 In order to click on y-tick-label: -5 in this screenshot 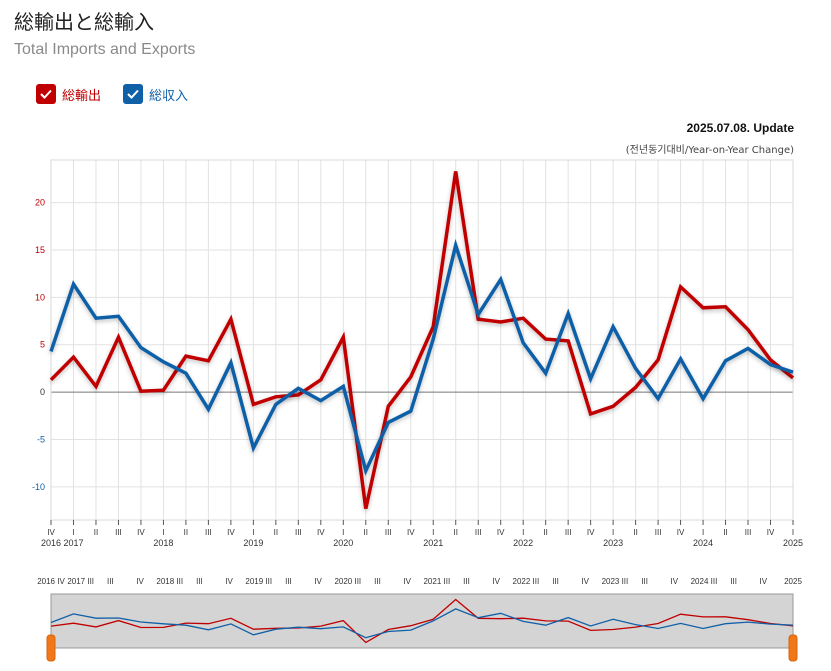, I will do `click(41, 439)`.